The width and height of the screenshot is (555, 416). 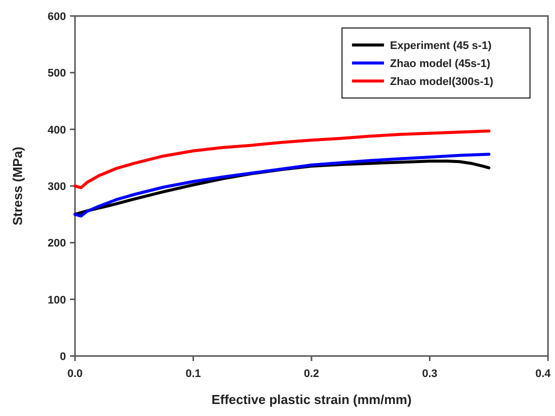 What do you see at coordinates (312, 374) in the screenshot?
I see `x-tick-label: 0.2` at bounding box center [312, 374].